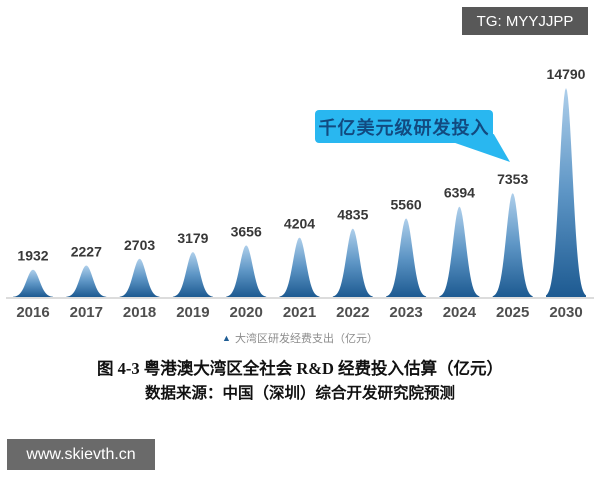 Image resolution: width=600 pixels, height=480 pixels. Describe the element at coordinates (299, 224) in the screenshot. I see `value-label-2021: 4204` at that location.